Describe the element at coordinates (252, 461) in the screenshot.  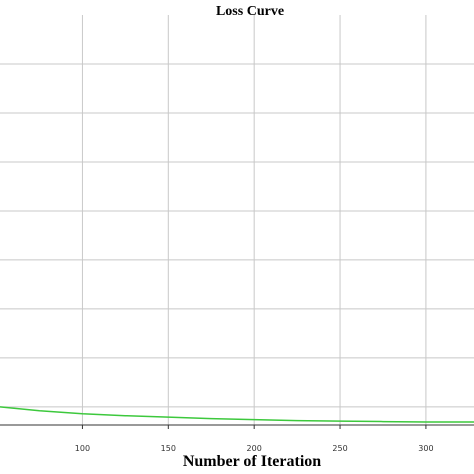
I see `x-axis-label: Number of Iteration` at that location.